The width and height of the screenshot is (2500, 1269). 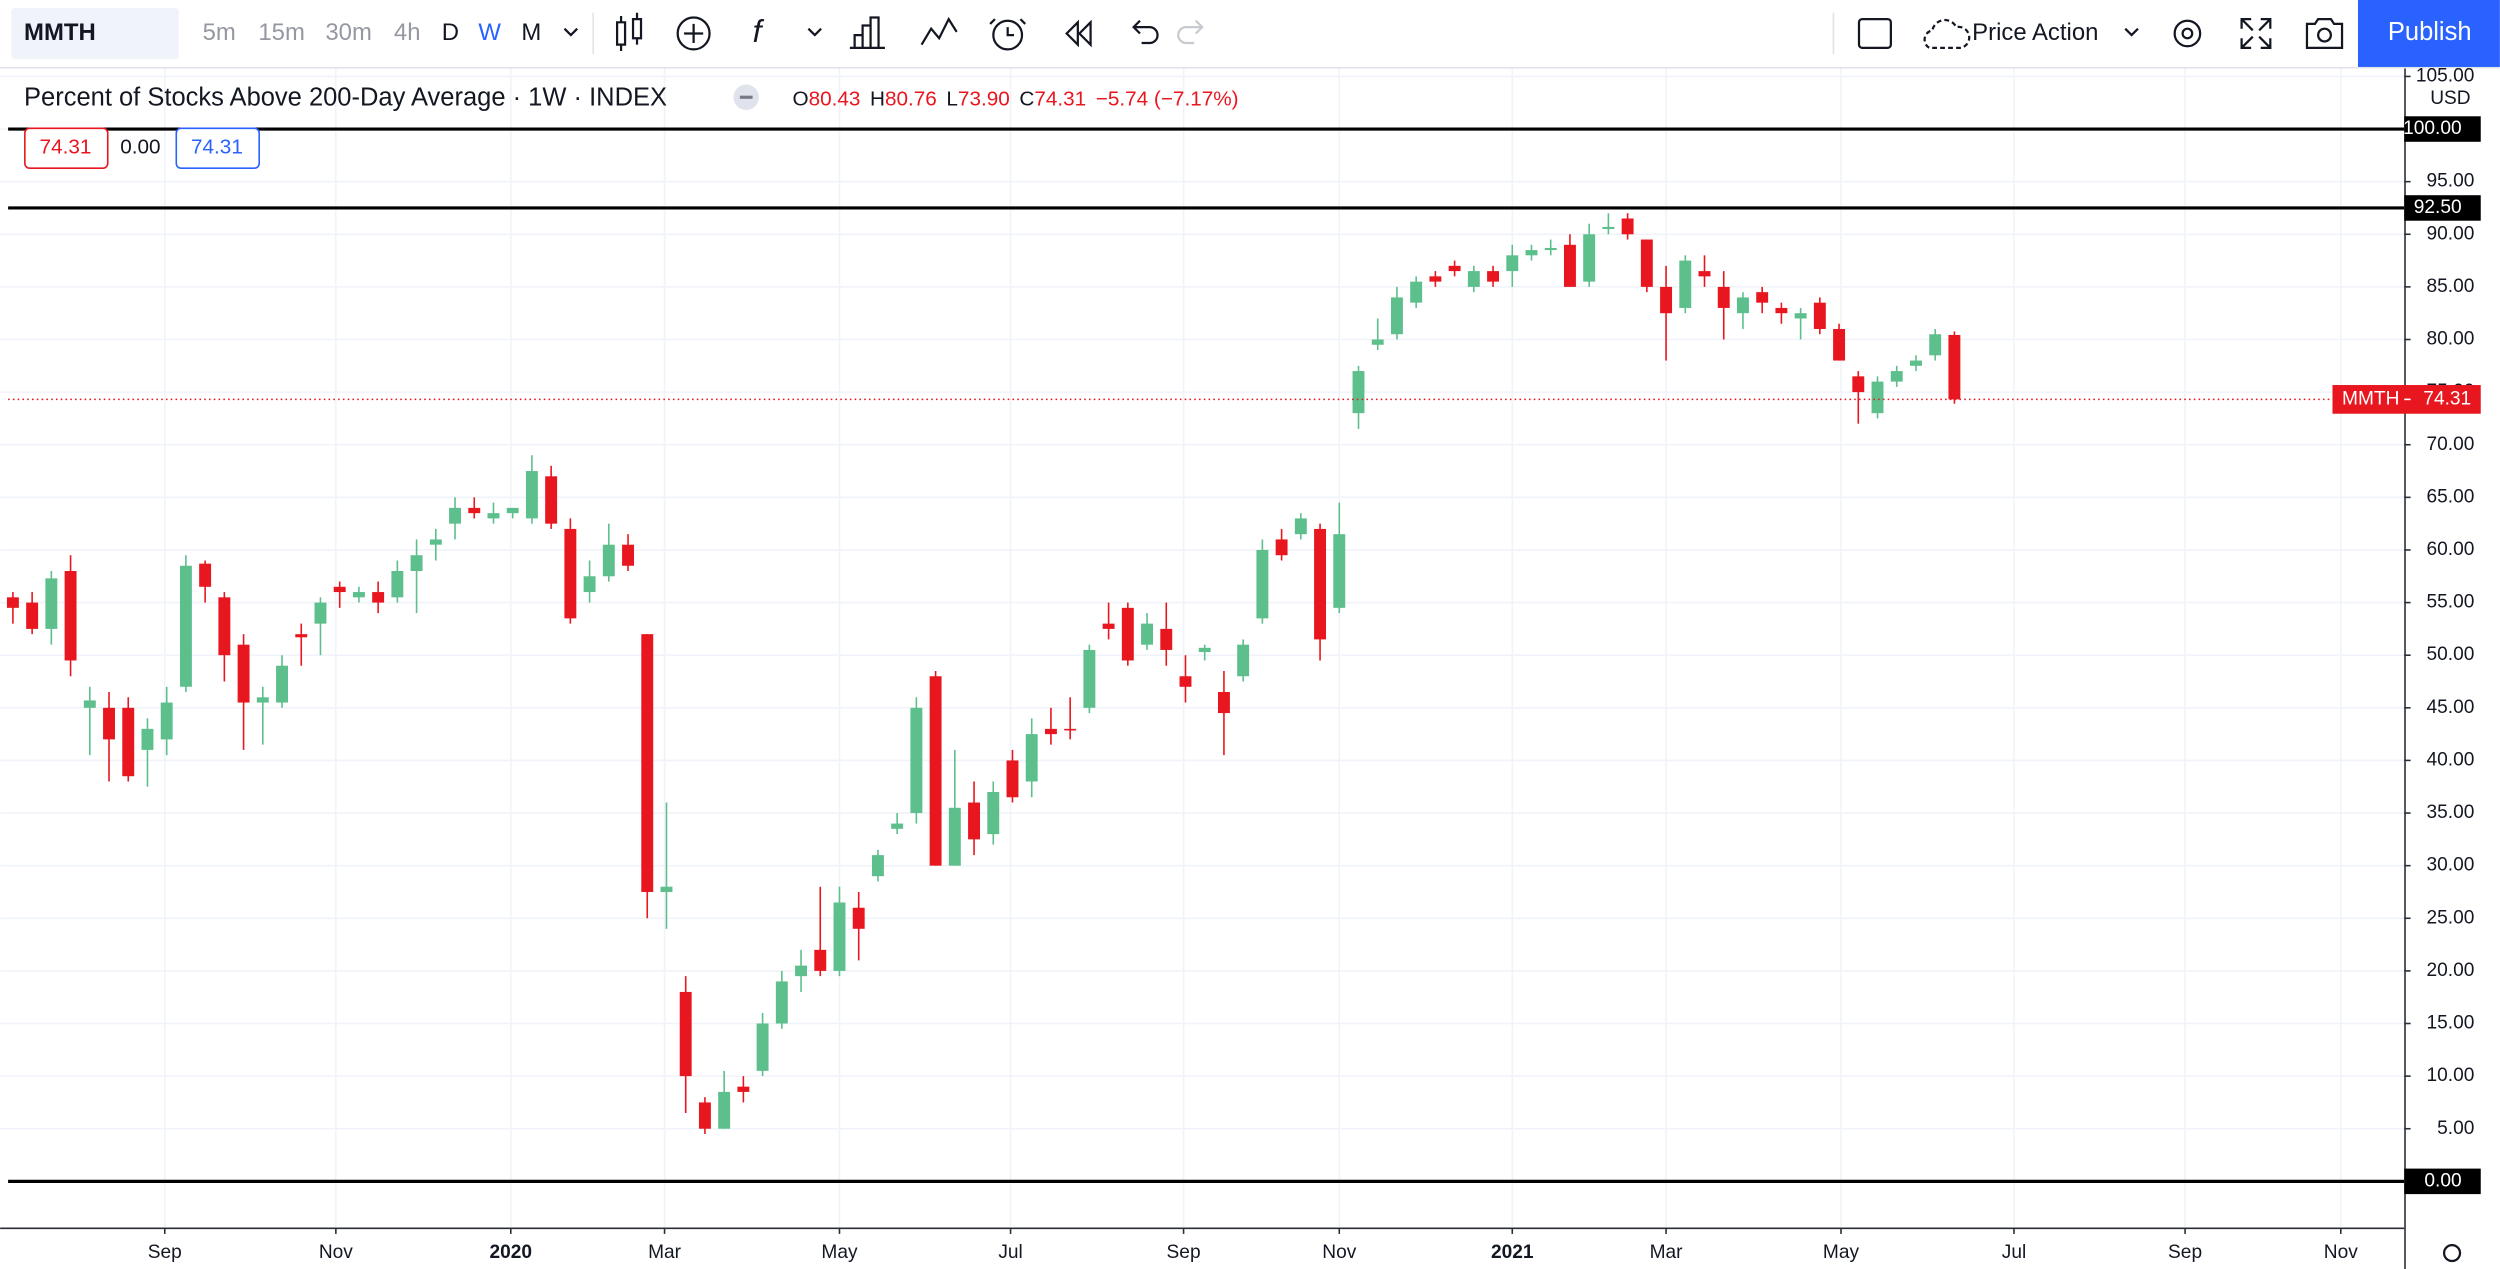 What do you see at coordinates (2451, 759) in the screenshot?
I see `y-tick-label: 40.00` at bounding box center [2451, 759].